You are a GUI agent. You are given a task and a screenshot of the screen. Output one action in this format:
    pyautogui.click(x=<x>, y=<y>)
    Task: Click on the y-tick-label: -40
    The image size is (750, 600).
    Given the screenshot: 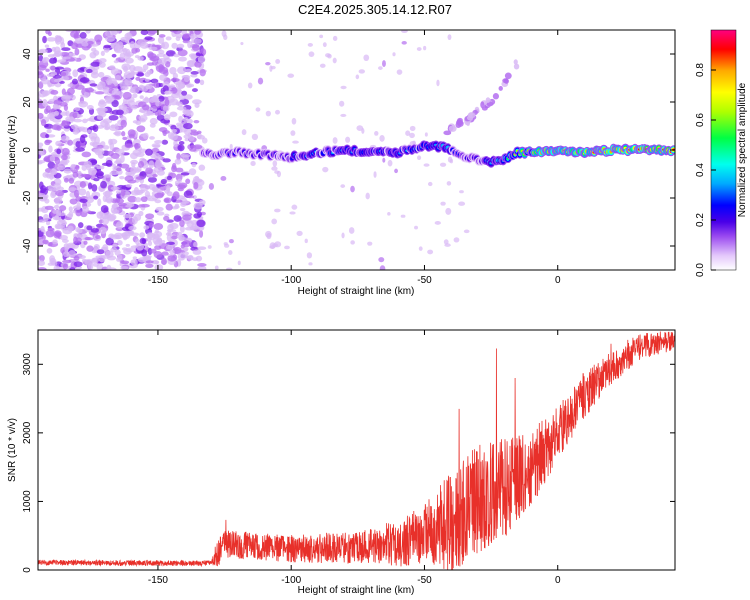 What is the action you would take?
    pyautogui.click(x=27, y=245)
    